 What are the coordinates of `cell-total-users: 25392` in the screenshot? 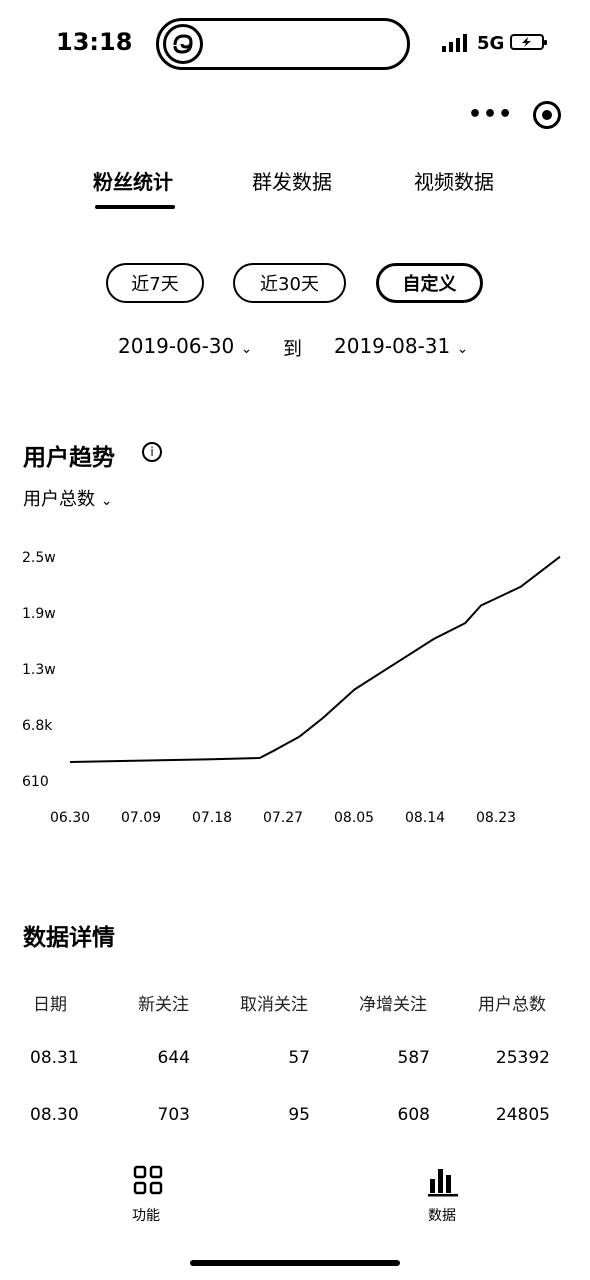 It's located at (522, 1058).